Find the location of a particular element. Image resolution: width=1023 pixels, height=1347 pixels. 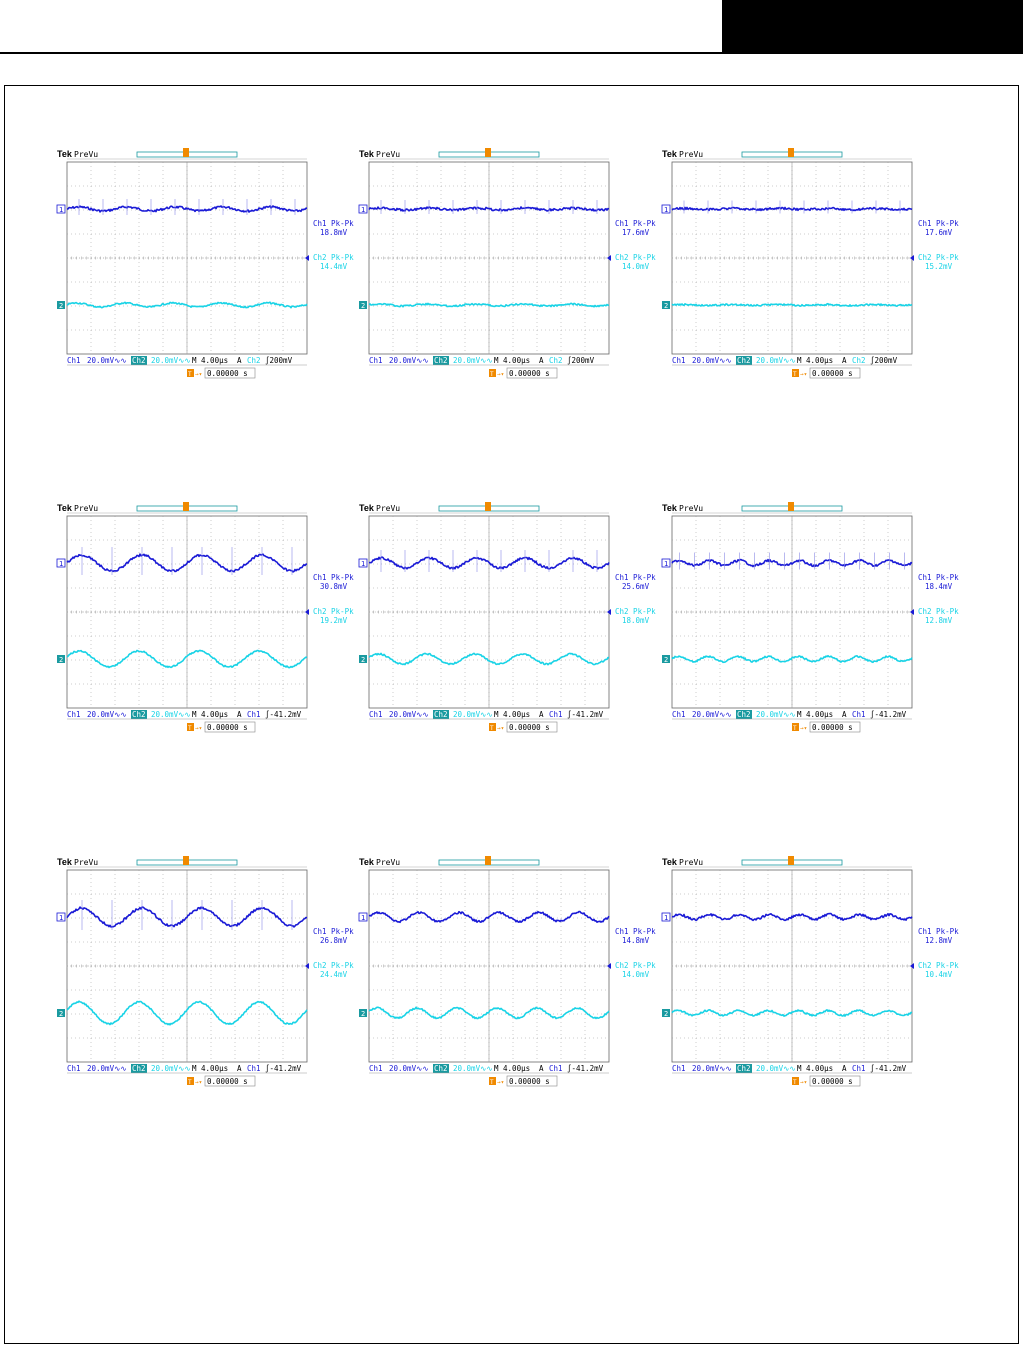

ch2-ground-label: 2 is located at coordinates (363, 306).